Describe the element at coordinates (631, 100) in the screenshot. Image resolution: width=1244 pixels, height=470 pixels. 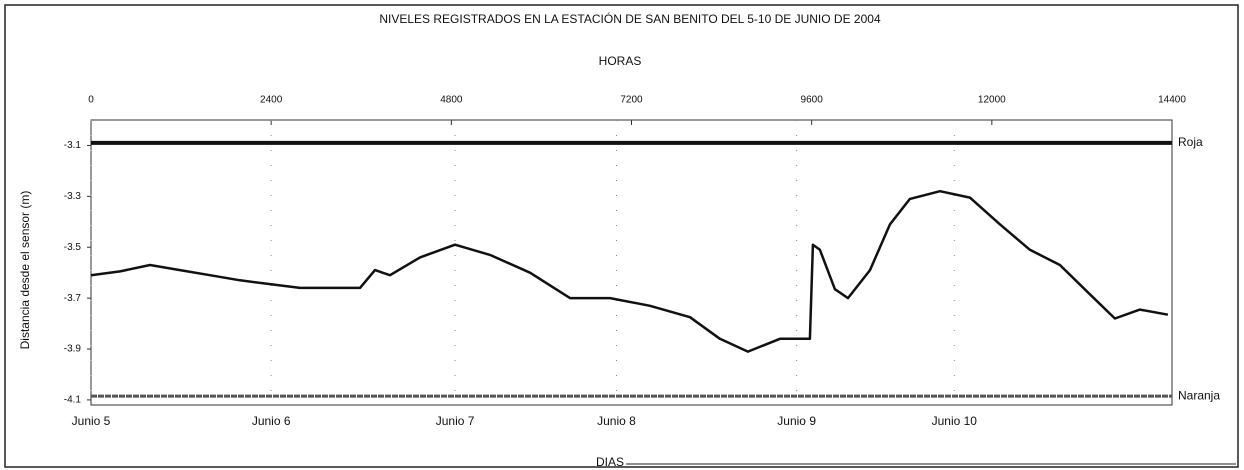
I see `x-tick-label: 7200` at that location.